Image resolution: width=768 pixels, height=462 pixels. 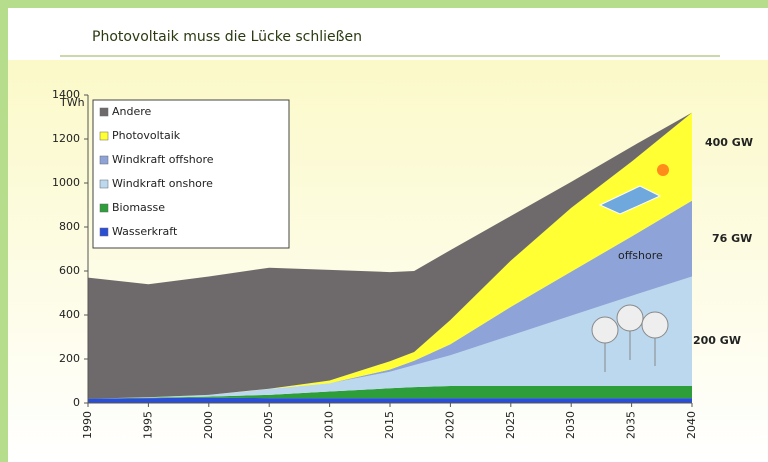 What do you see at coordinates (138, 207) in the screenshot?
I see `legend-label: Biomasse` at bounding box center [138, 207].